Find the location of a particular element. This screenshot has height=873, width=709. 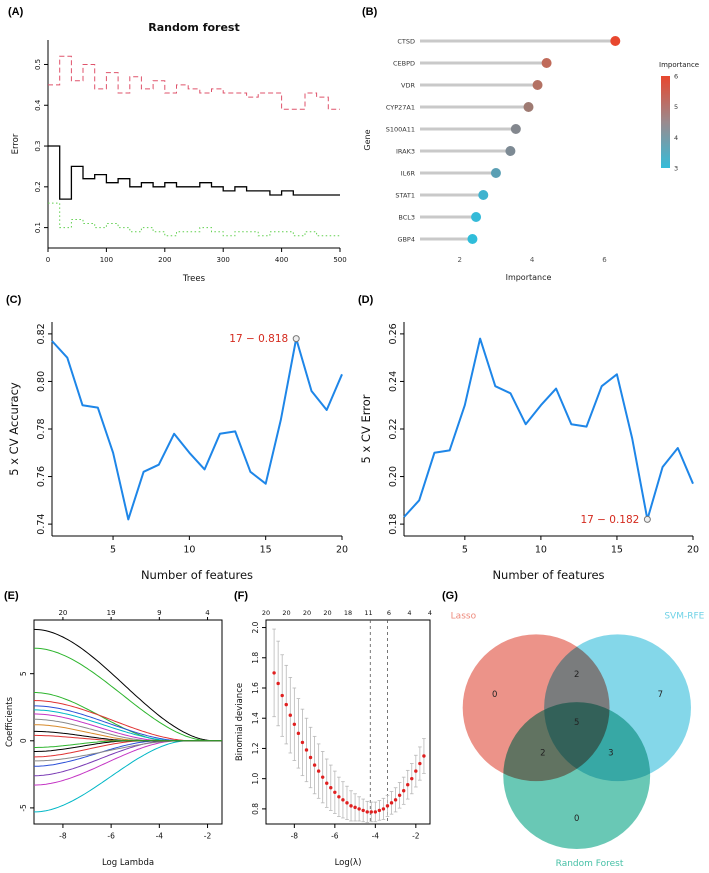

panel-d-label: (D) is located at coordinates (366, 300).